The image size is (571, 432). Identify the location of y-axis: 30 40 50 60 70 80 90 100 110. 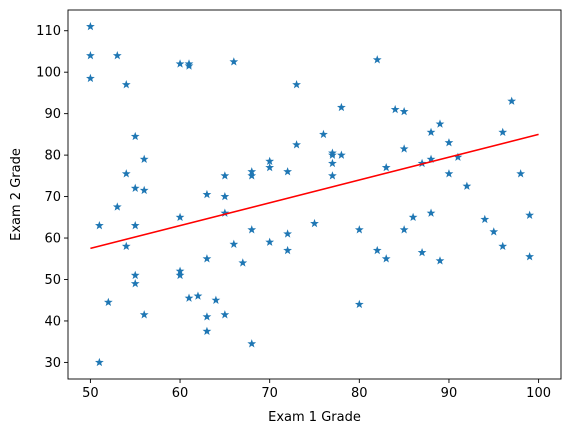
(52, 197).